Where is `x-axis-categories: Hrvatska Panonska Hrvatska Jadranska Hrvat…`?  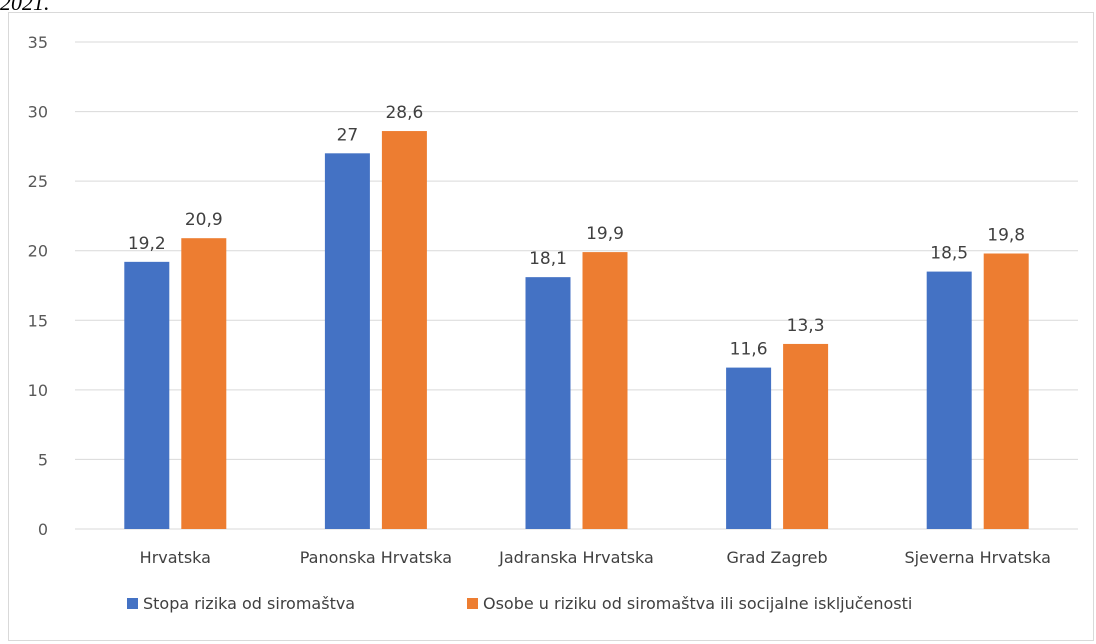 x-axis-categories: Hrvatska Panonska Hrvatska Jadranska Hrvat… is located at coordinates (595, 557).